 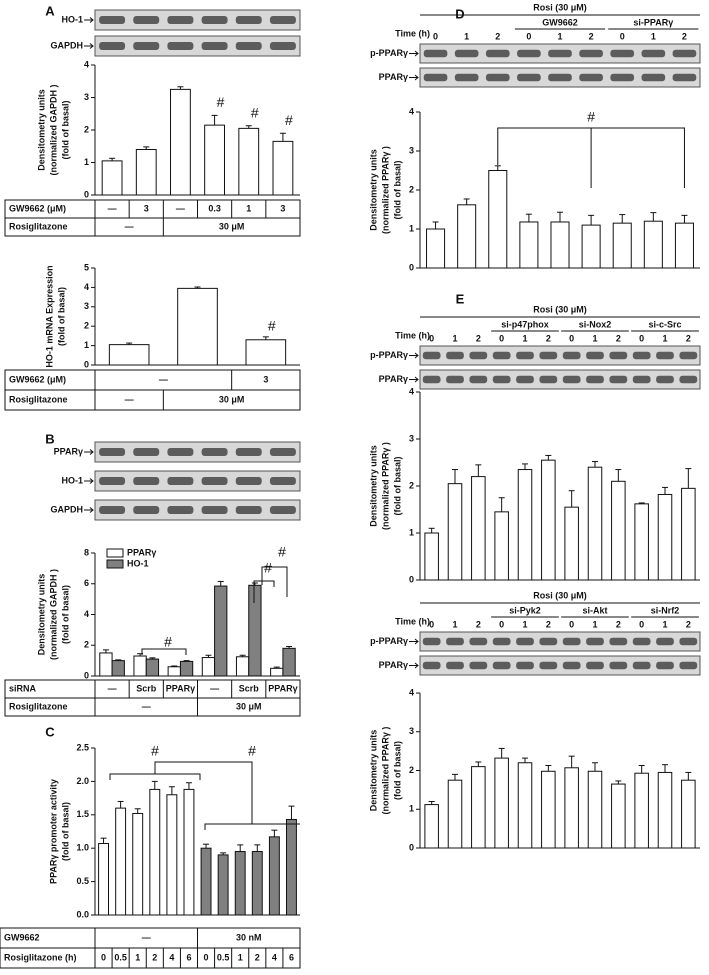 I want to click on y-axis-label: (normalized PPARγ ), so click(x=385, y=771).